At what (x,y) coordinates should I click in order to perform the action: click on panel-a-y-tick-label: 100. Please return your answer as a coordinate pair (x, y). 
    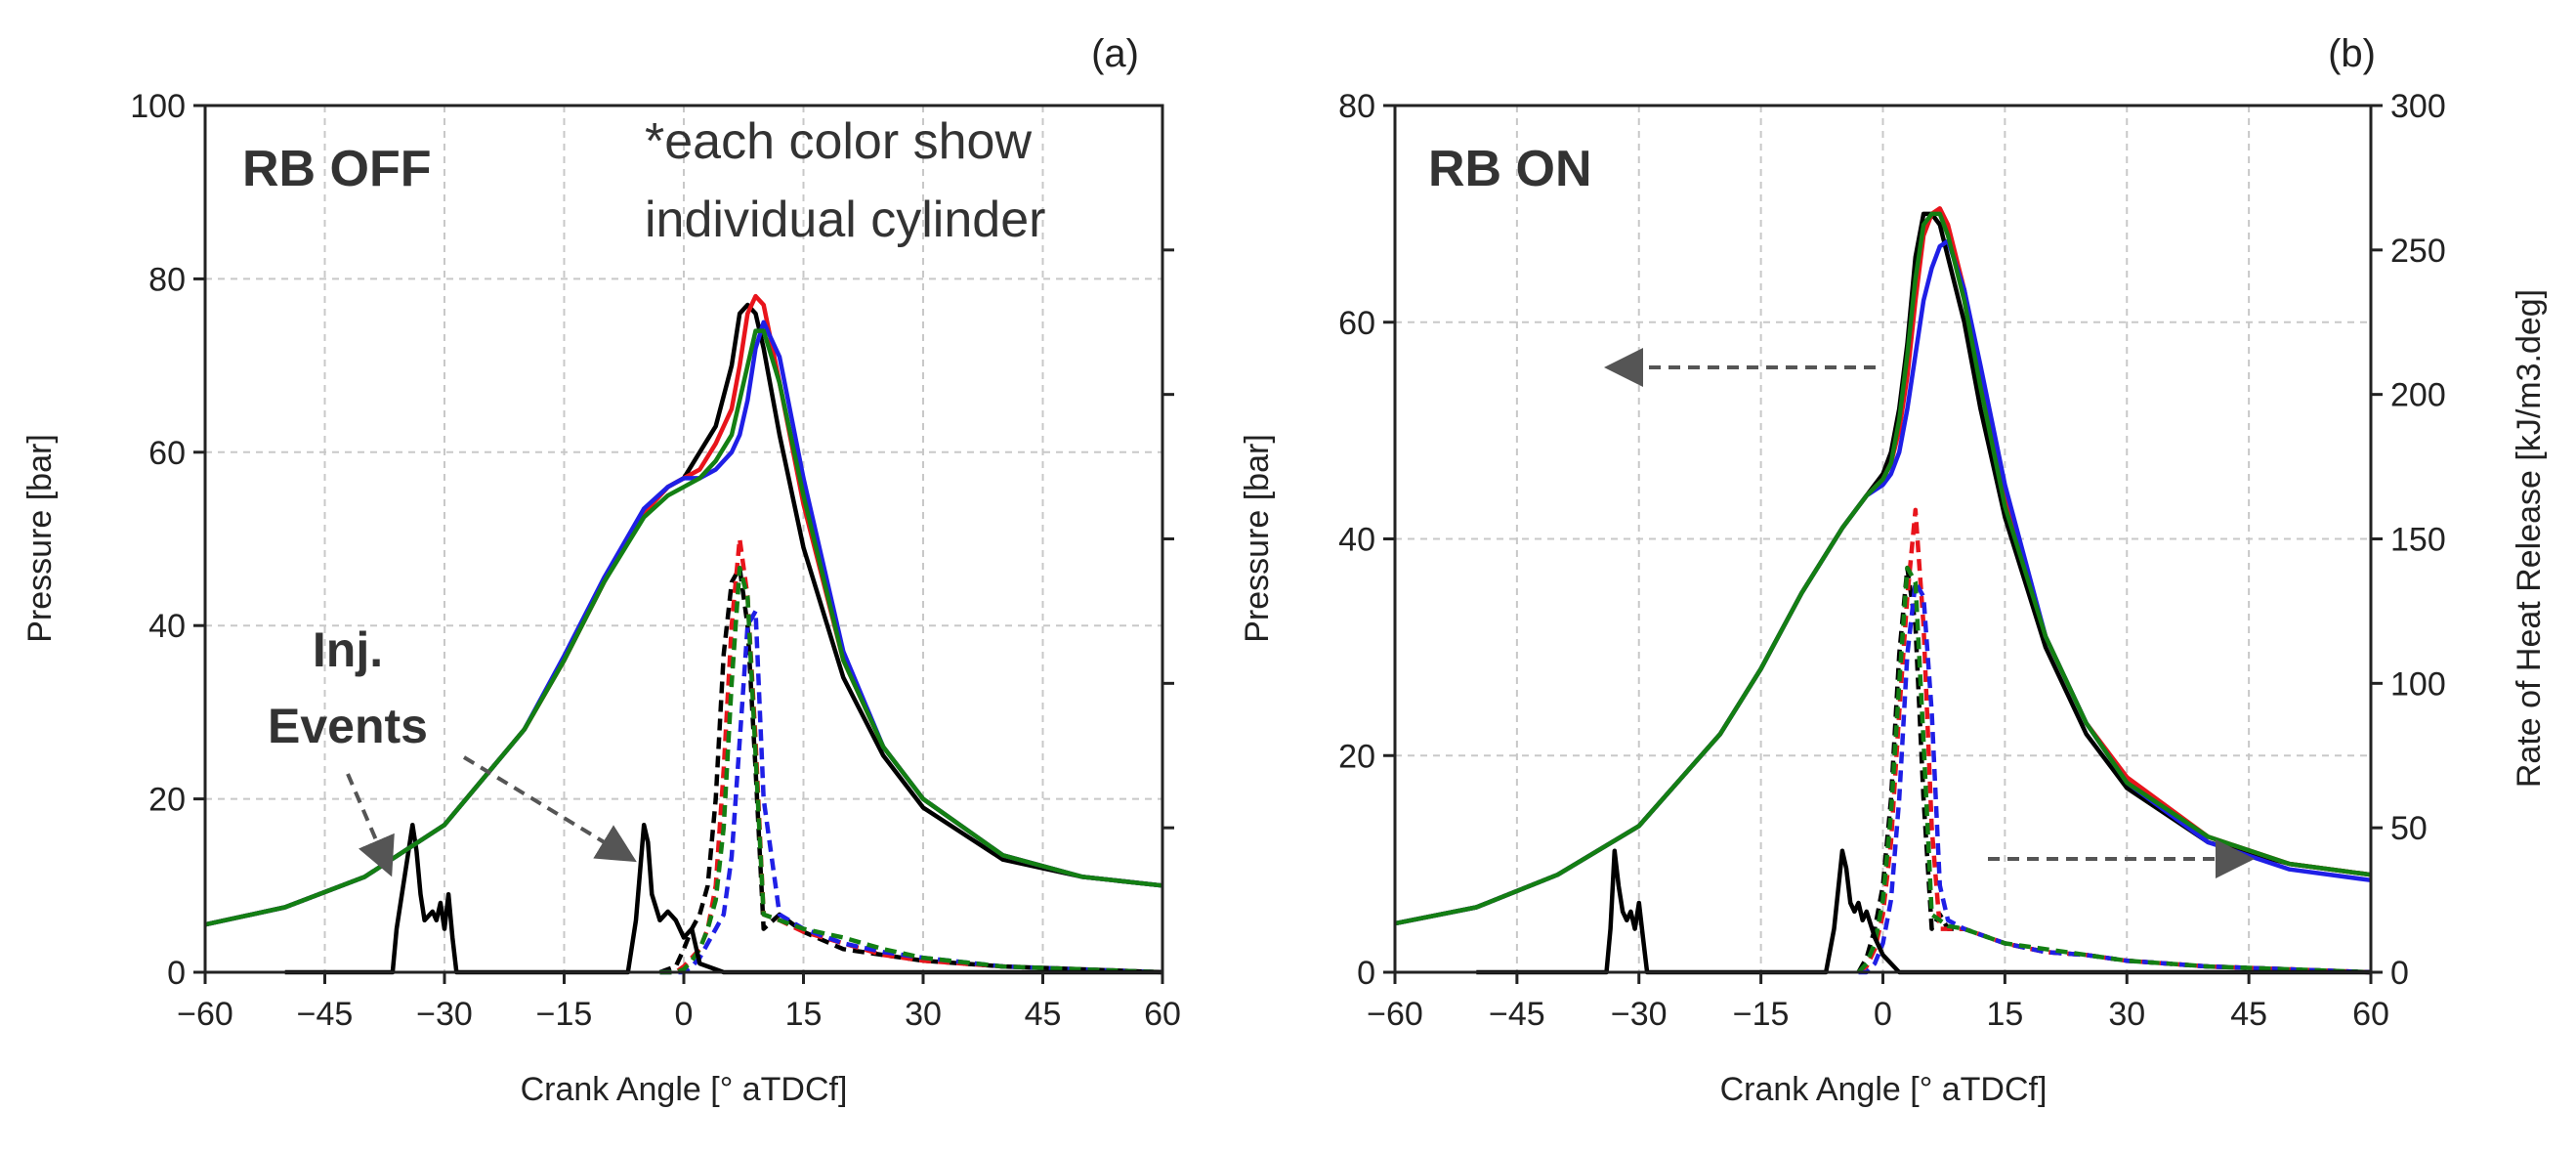
    Looking at the image, I should click on (158, 106).